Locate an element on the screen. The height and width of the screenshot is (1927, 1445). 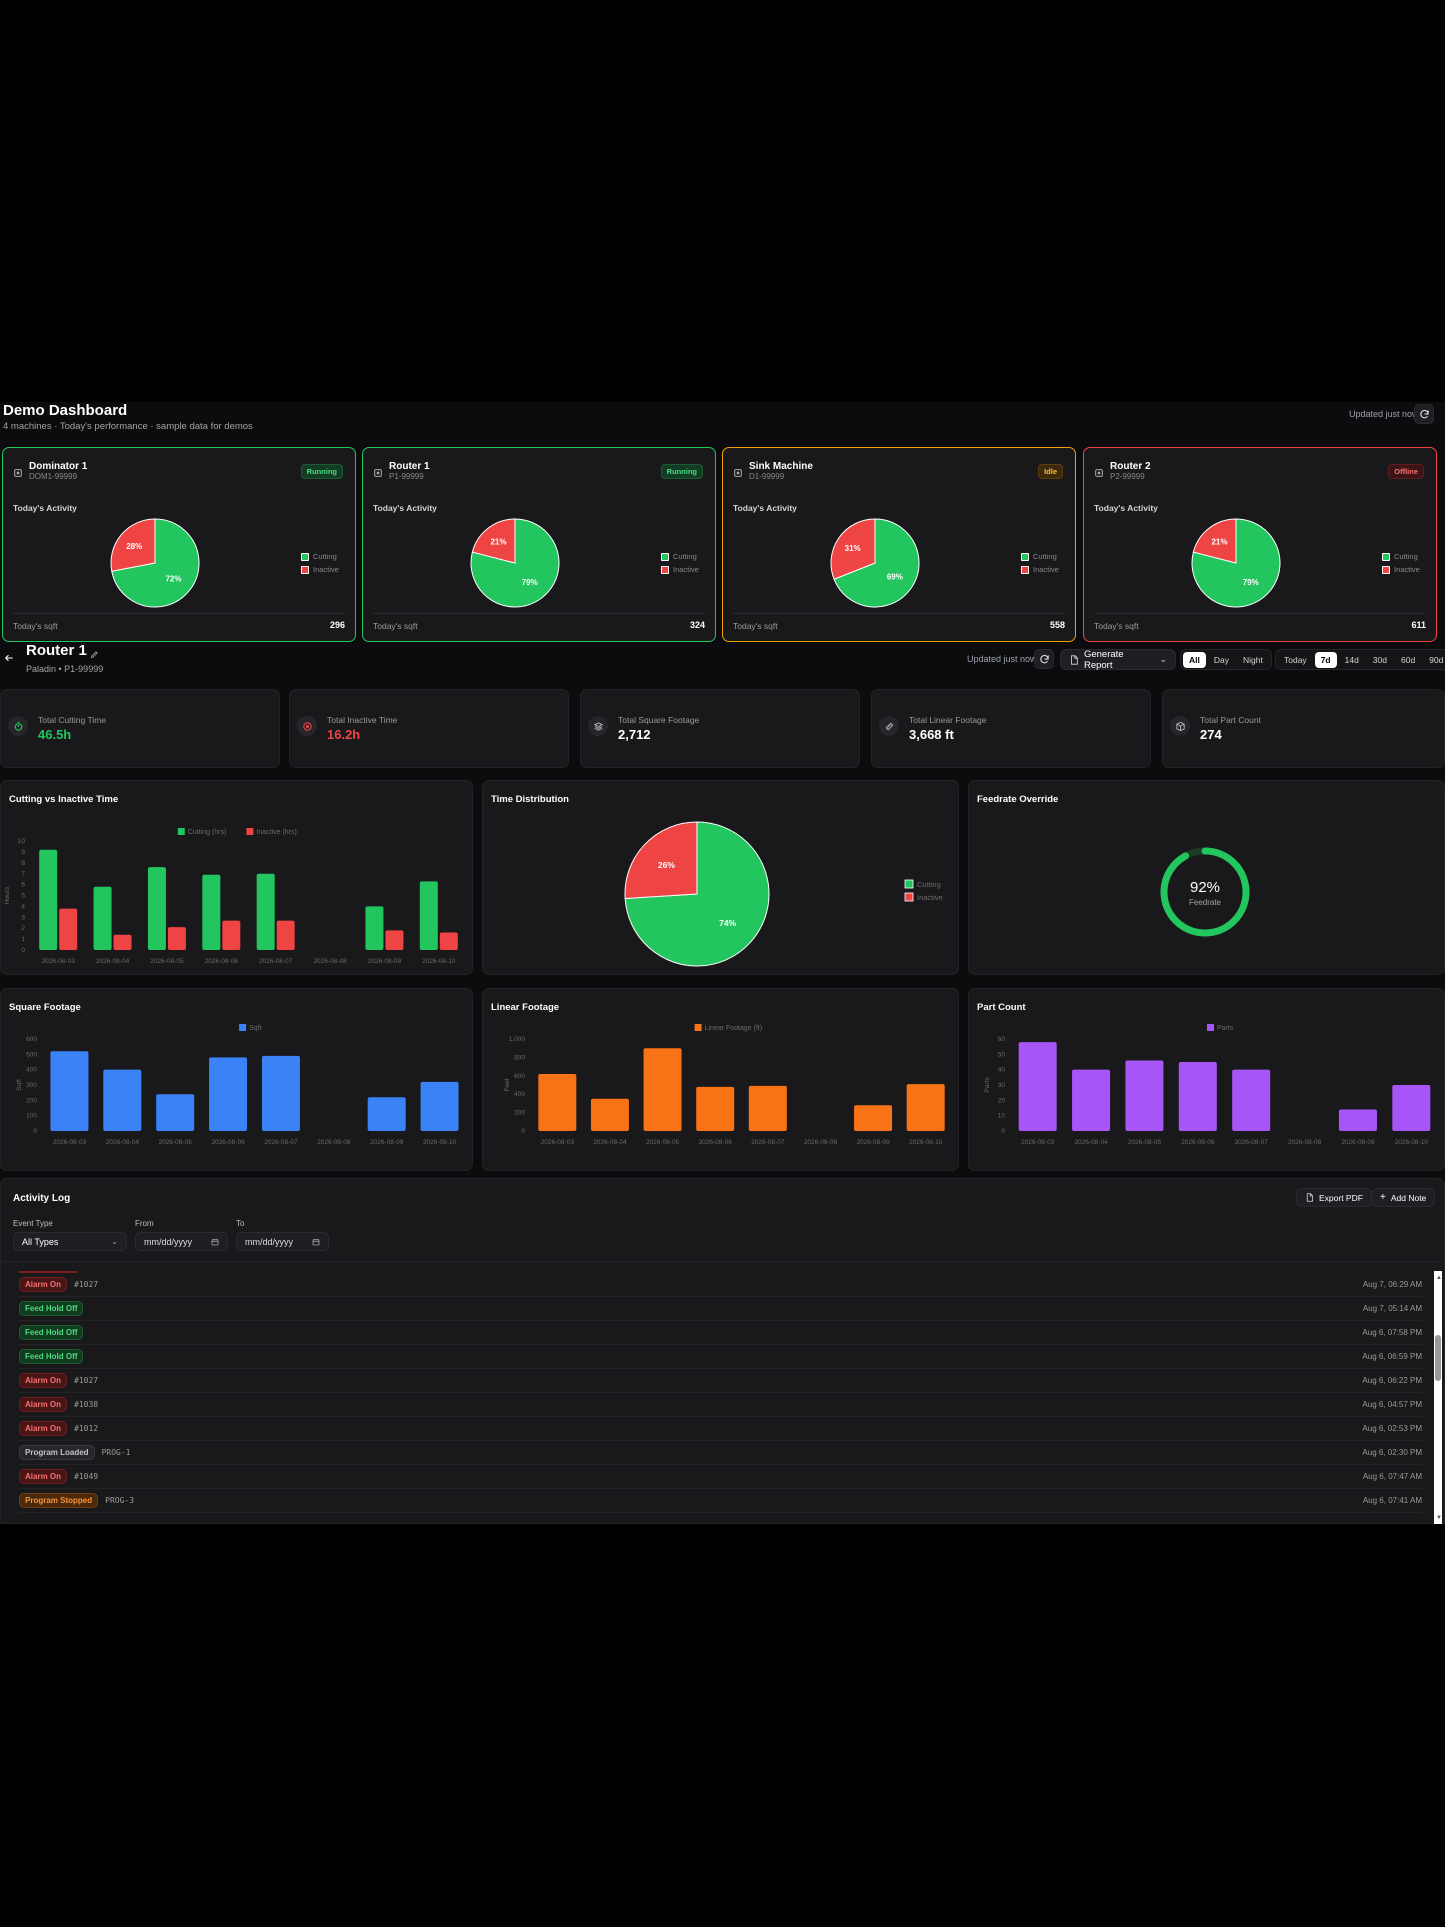
machine-name: Router 1 is located at coordinates (409, 466).